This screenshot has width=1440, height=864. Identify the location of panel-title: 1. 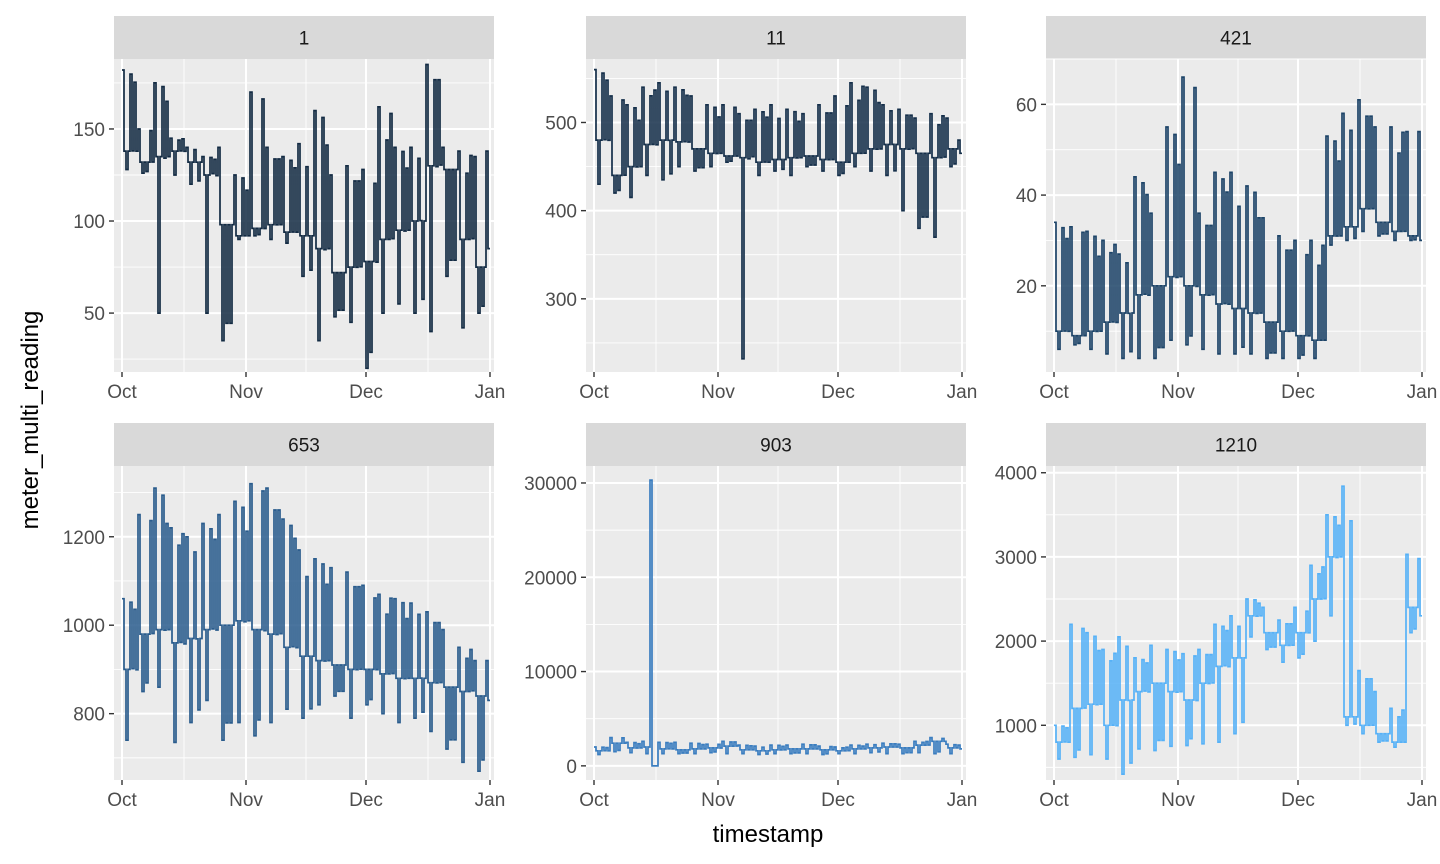
(304, 39).